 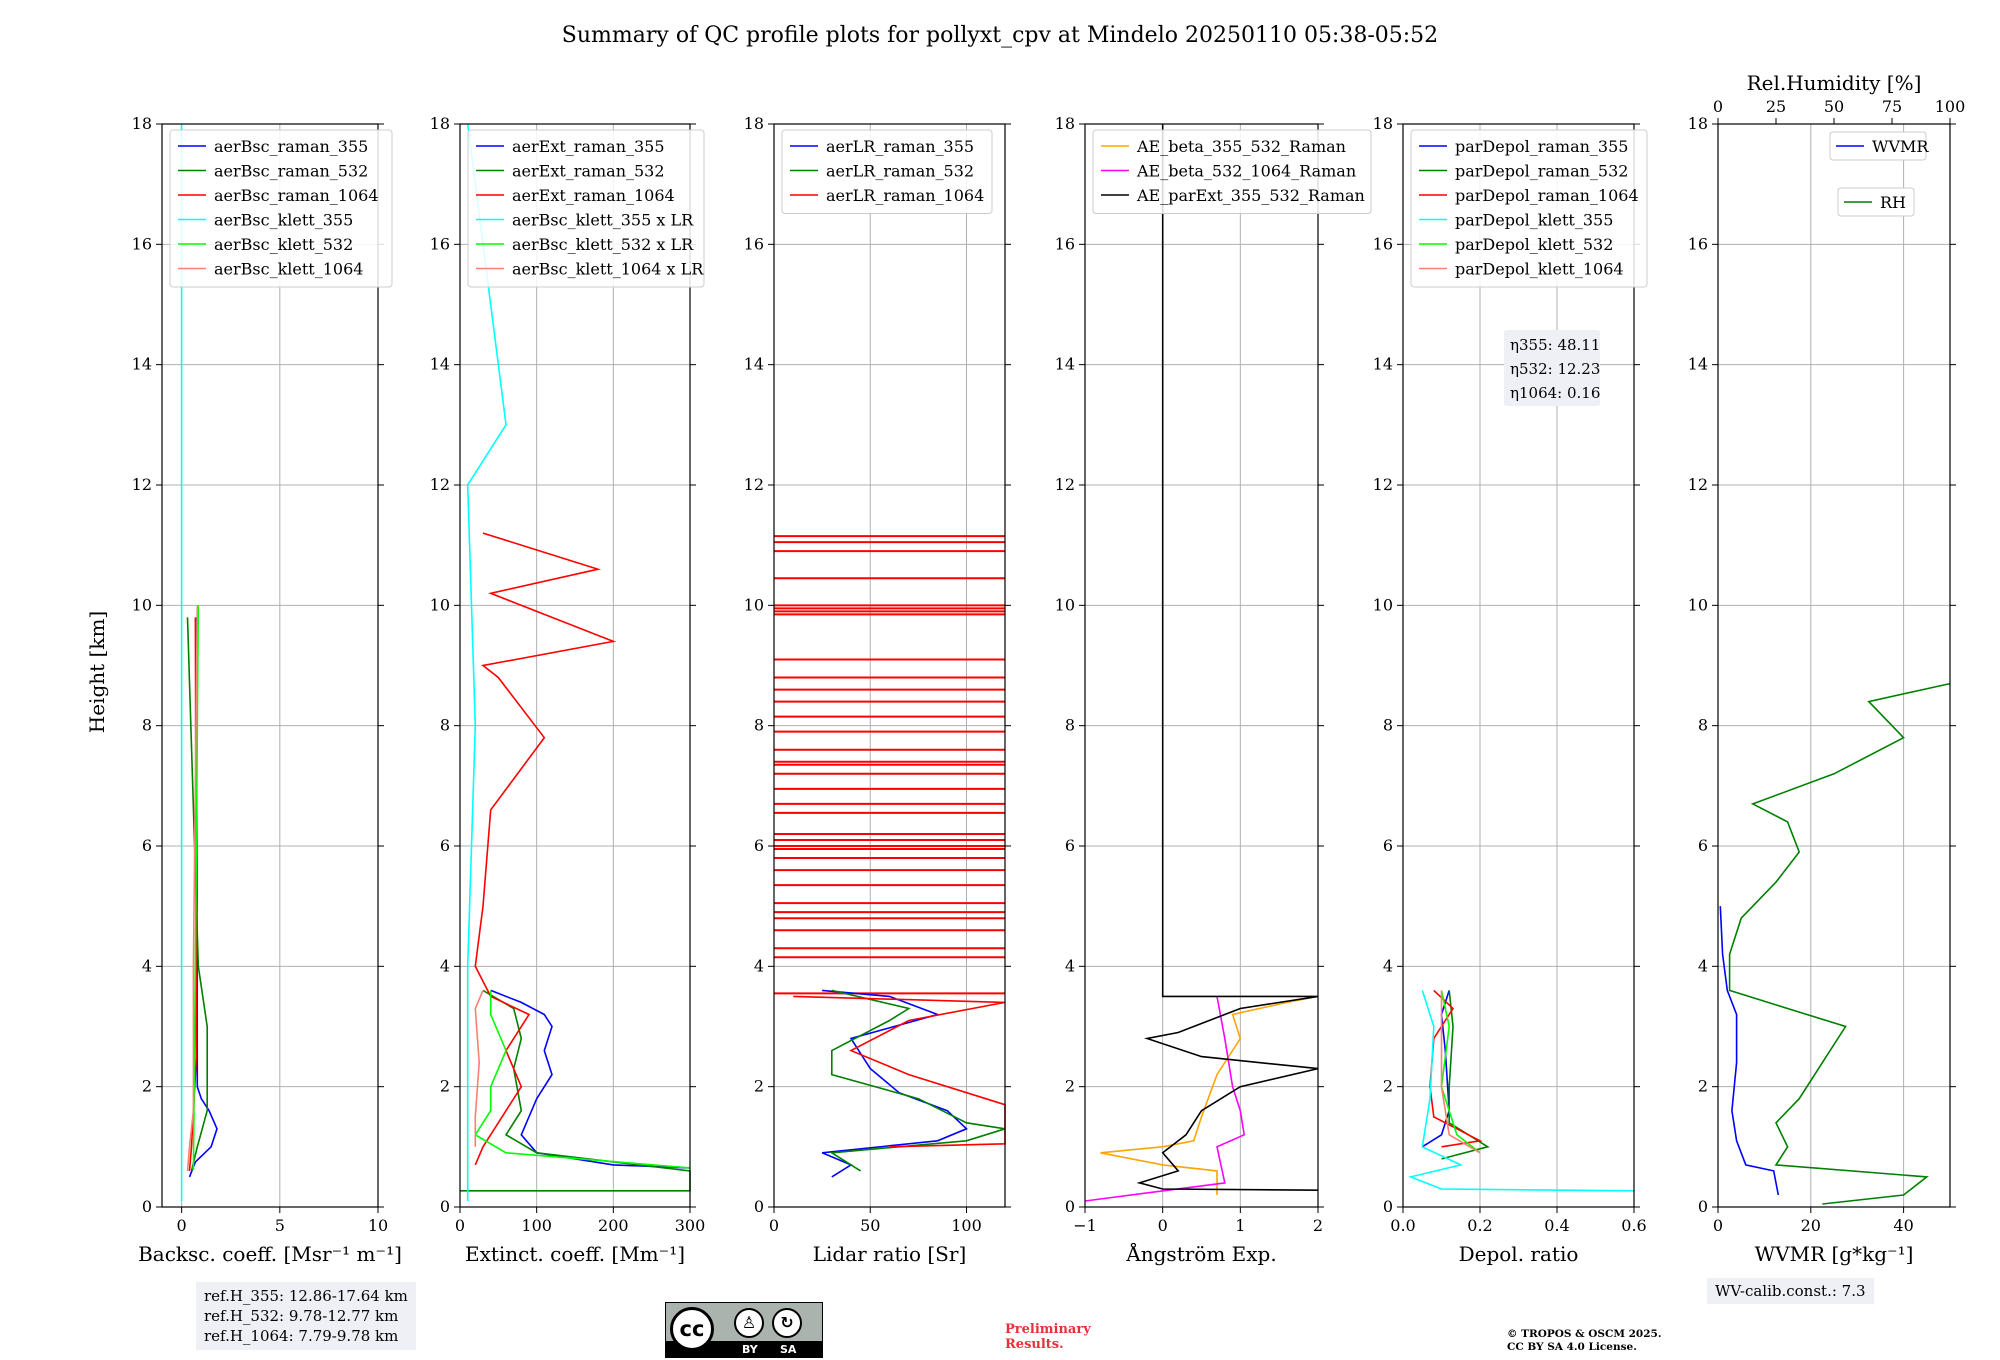 I want to click on legend-label-ext-0: aerExt_raman_355, so click(x=588, y=146).